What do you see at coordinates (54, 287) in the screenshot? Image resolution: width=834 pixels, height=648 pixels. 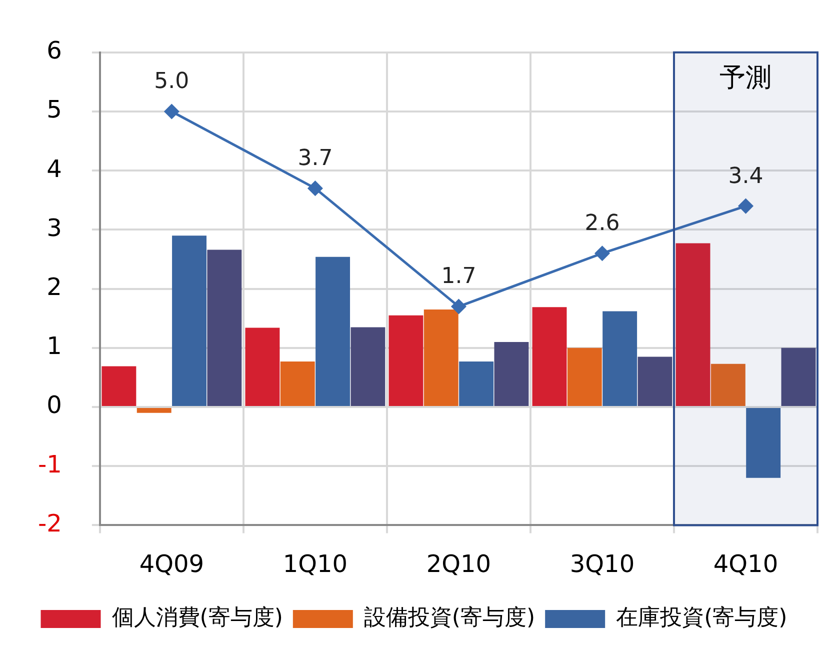 I see `y-tick-label: 2` at bounding box center [54, 287].